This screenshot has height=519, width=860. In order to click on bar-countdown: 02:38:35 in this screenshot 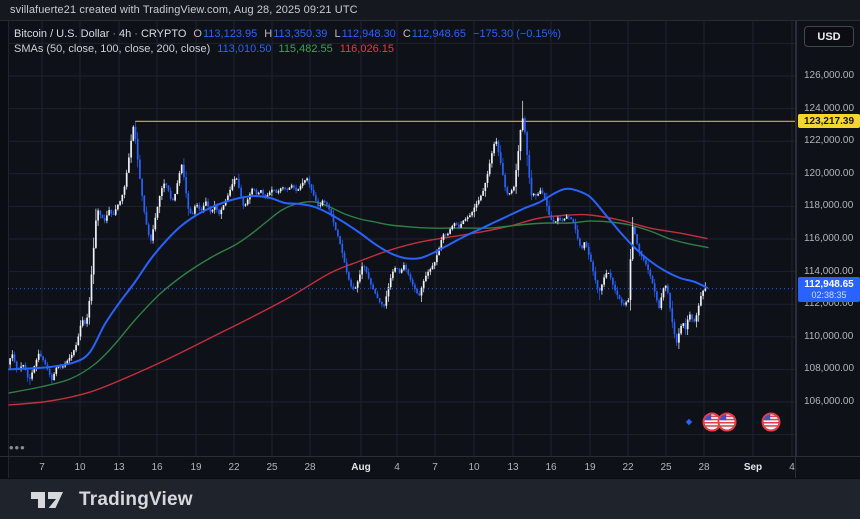, I will do `click(829, 294)`.